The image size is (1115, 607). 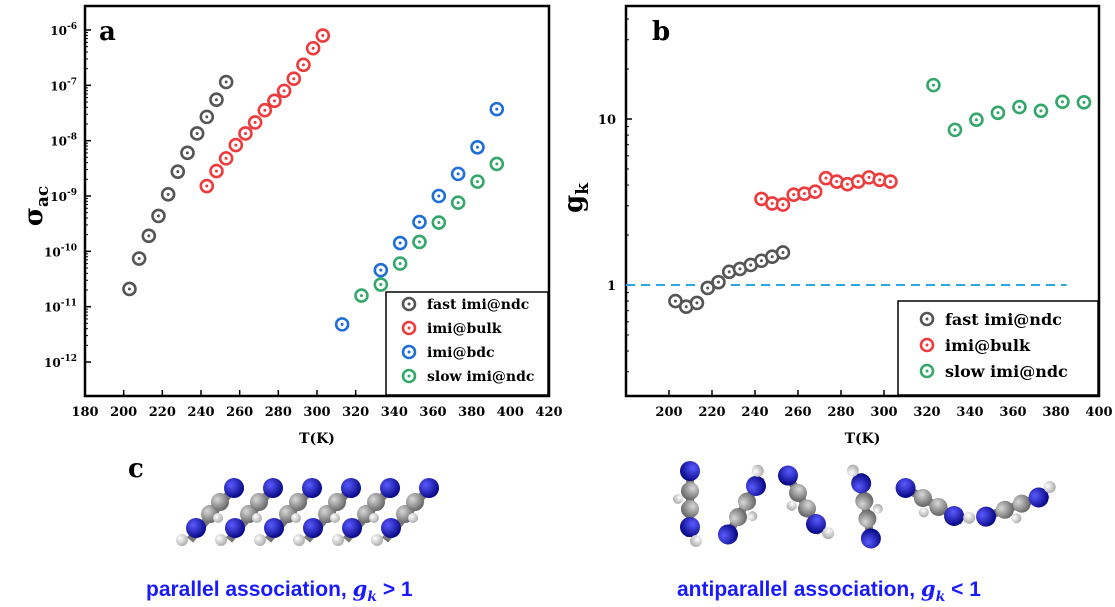 I want to click on x-tick-label-b: 300, so click(x=883, y=412).